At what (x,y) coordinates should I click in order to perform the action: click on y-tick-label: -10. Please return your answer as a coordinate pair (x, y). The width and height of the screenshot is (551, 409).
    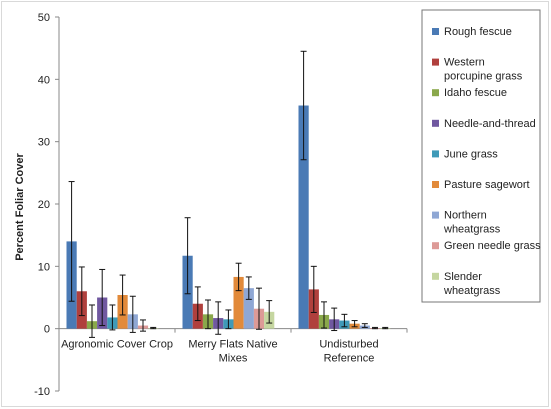
    Looking at the image, I should click on (42, 392).